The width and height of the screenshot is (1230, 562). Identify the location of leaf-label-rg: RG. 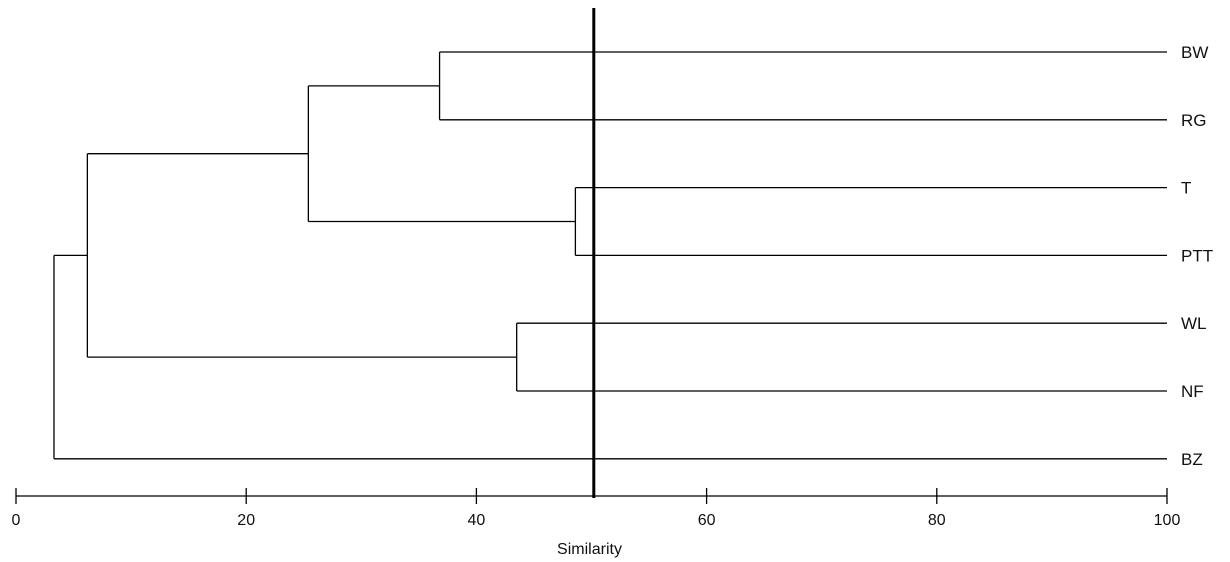
(1194, 120).